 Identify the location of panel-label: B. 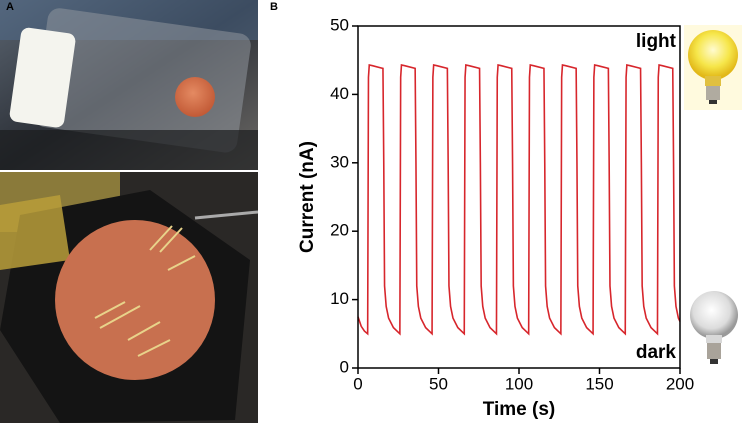
(274, 7).